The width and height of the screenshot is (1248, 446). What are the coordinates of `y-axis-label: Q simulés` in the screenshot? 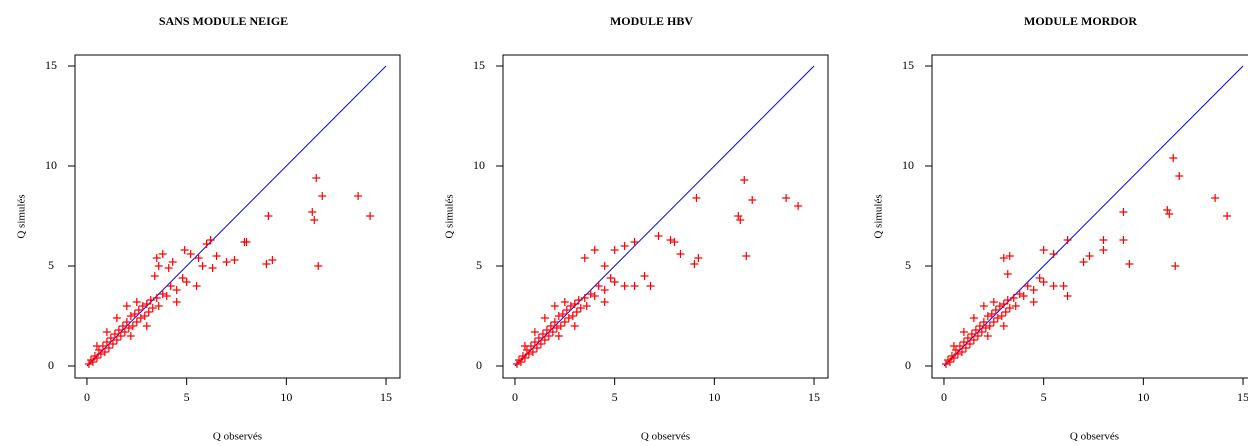 It's located at (22, 216).